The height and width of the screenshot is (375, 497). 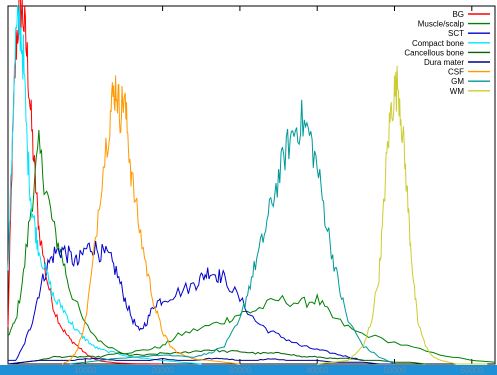 I want to click on legend-label: SCT, so click(x=456, y=33).